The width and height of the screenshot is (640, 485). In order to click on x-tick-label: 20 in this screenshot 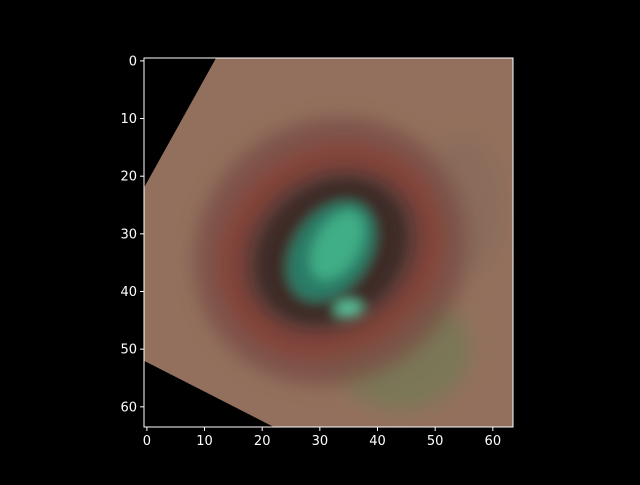, I will do `click(262, 441)`.